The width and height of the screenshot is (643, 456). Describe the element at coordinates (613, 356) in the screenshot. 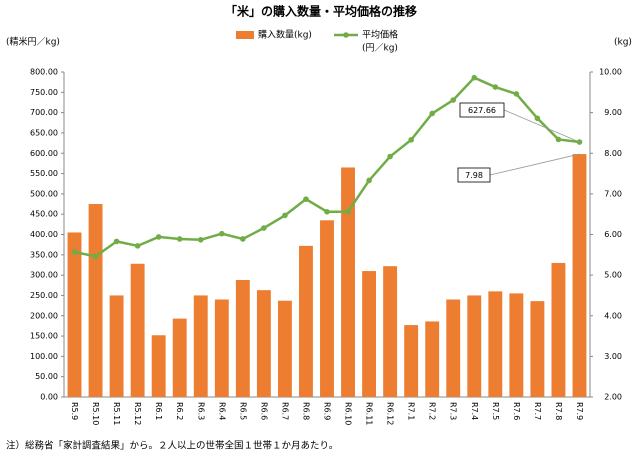

I see `y2-tick-label: 3.00` at that location.